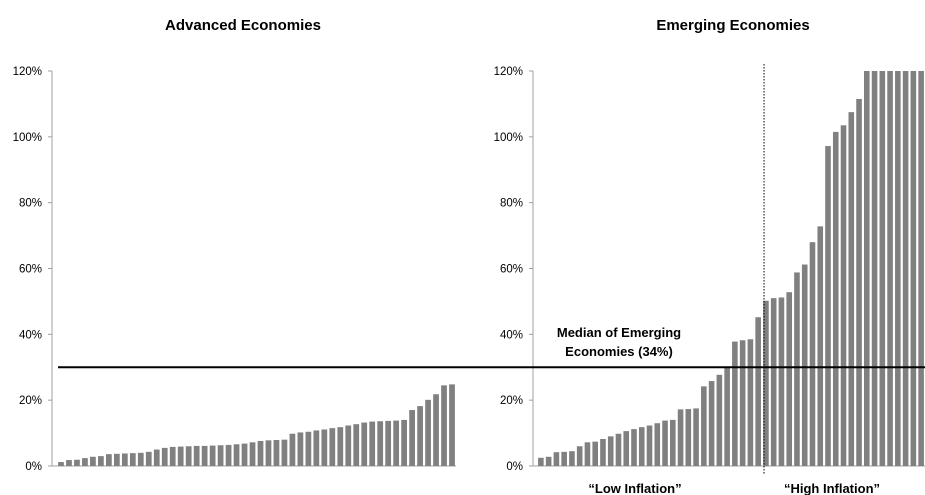  Describe the element at coordinates (511, 335) in the screenshot. I see `emerging-y-tick-label: 40%` at that location.